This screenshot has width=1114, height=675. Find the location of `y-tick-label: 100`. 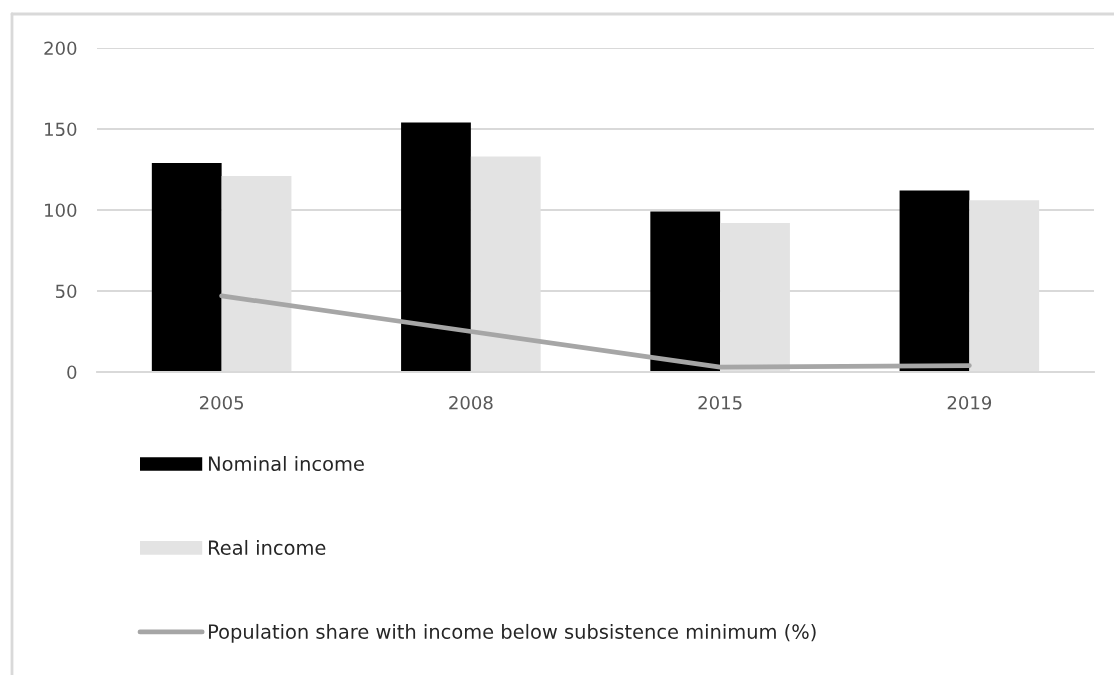

y-tick-label: 100 is located at coordinates (61, 210).